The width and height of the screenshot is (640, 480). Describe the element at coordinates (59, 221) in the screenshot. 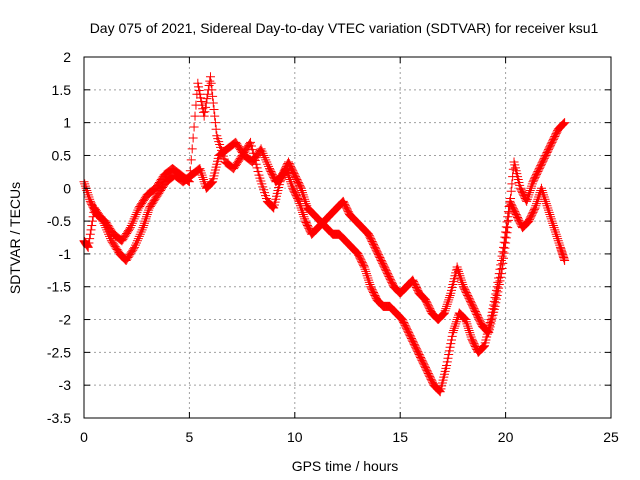

I see `y-tick-label: -0.5` at that location.